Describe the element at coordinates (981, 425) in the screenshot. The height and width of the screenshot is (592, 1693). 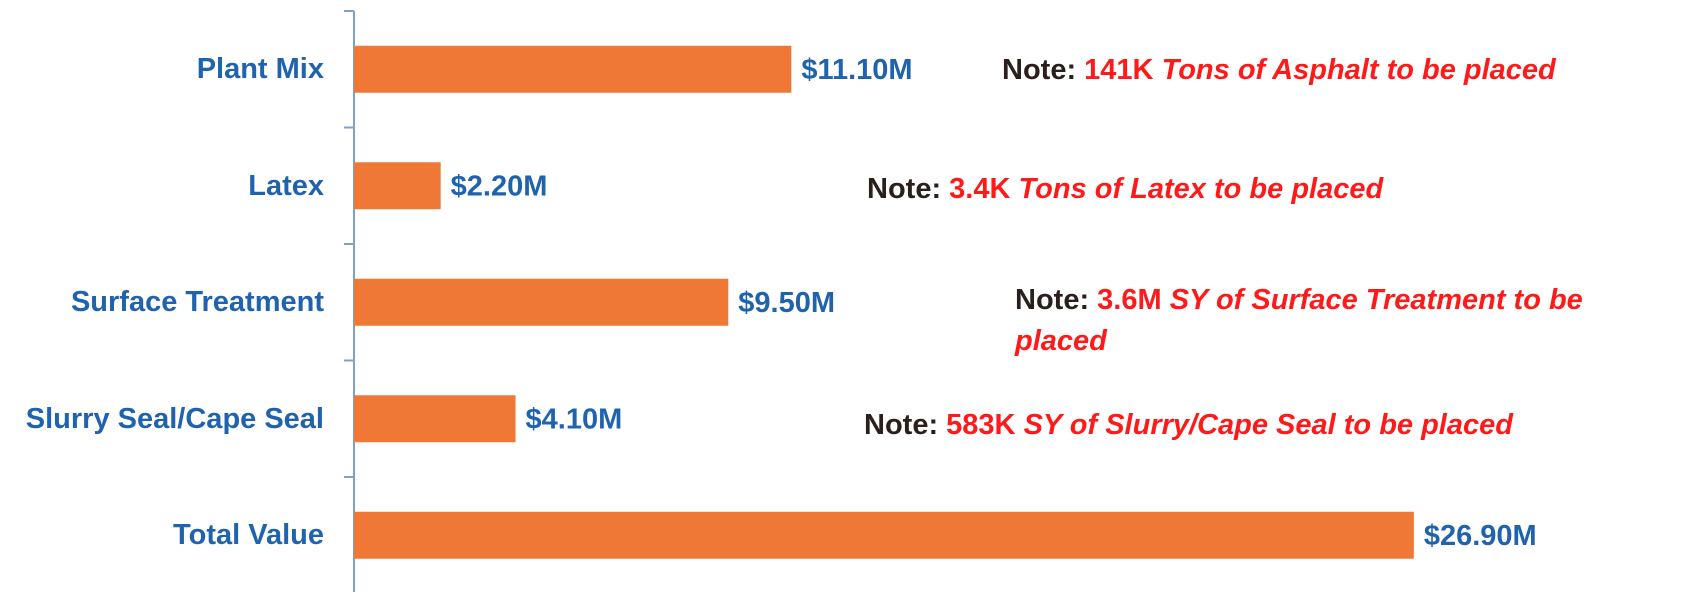
I see `note-amount: 583K` at that location.